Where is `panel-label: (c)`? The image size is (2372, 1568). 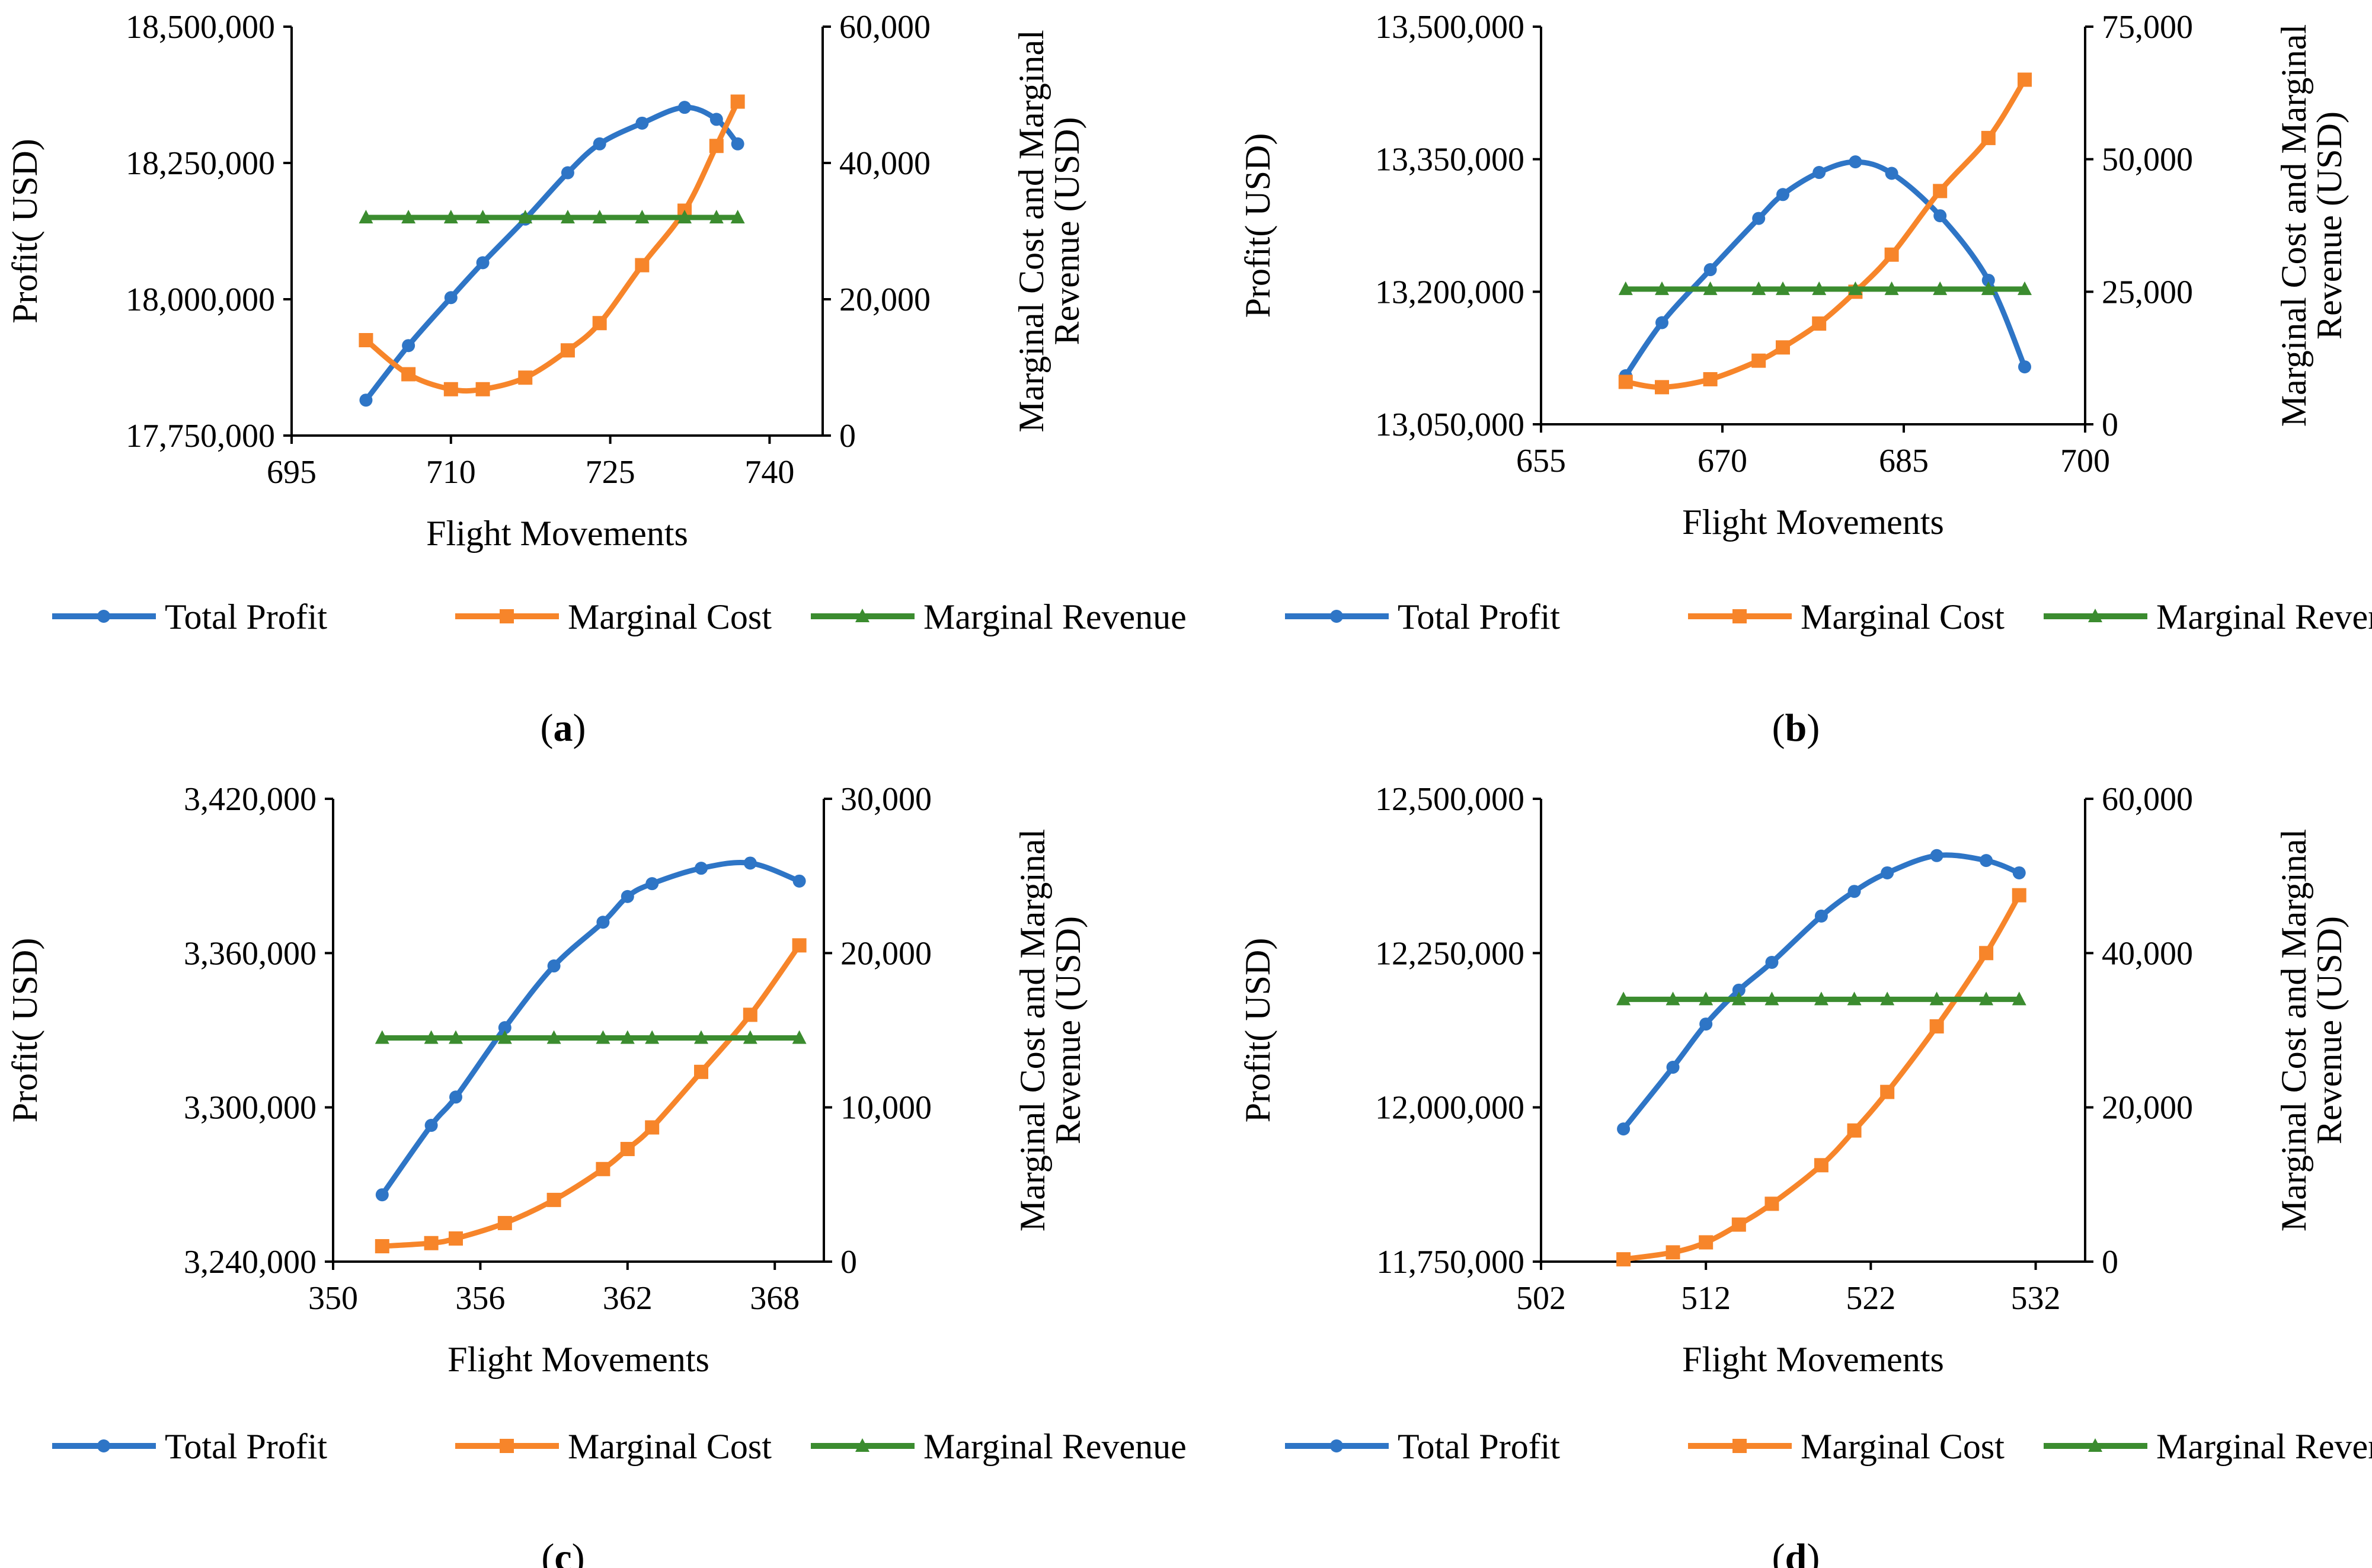
panel-label: (c) is located at coordinates (562, 1552).